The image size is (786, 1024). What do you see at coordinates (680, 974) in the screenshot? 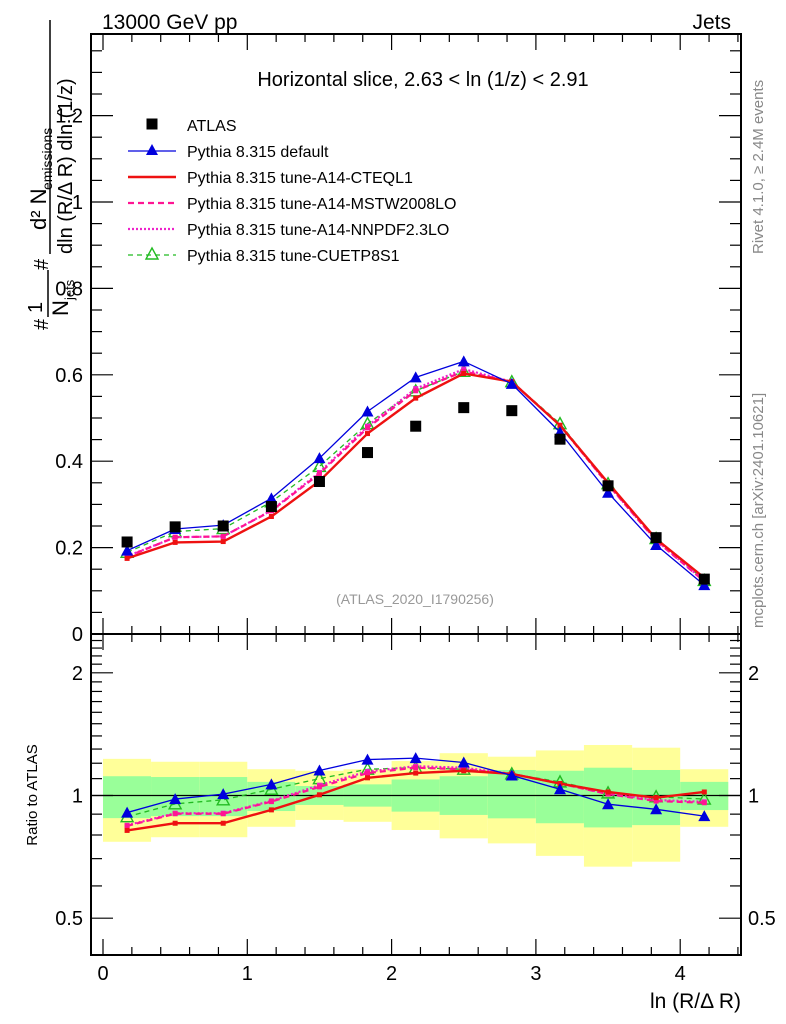
I see `x-tick-label: 4` at bounding box center [680, 974].